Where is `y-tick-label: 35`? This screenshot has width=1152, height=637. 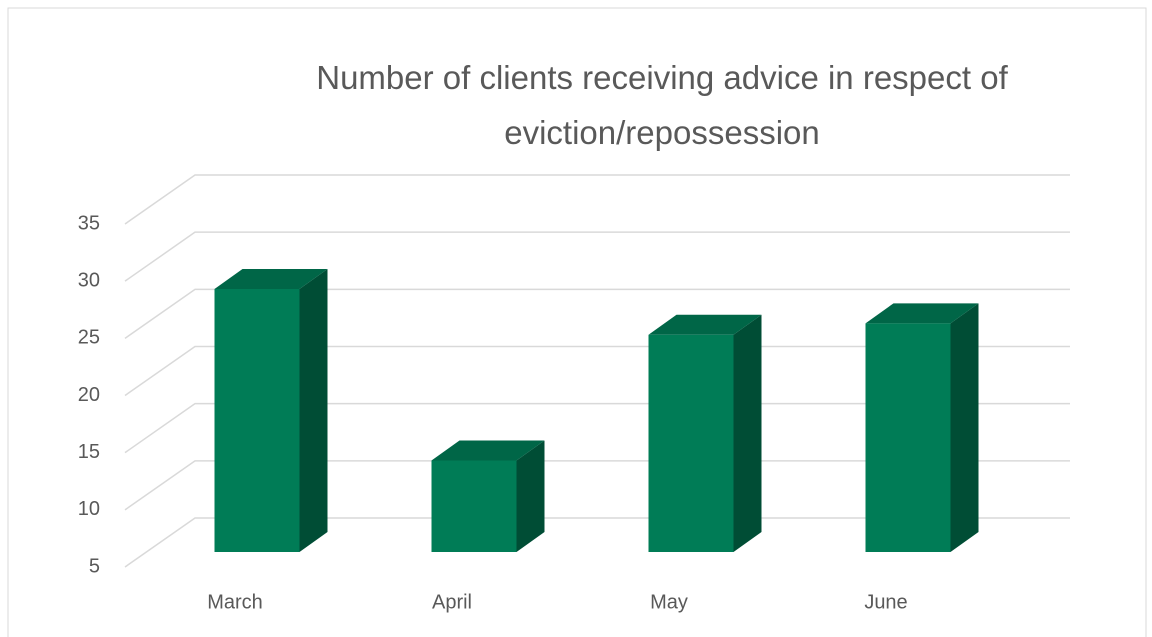
y-tick-label: 35 is located at coordinates (89, 223).